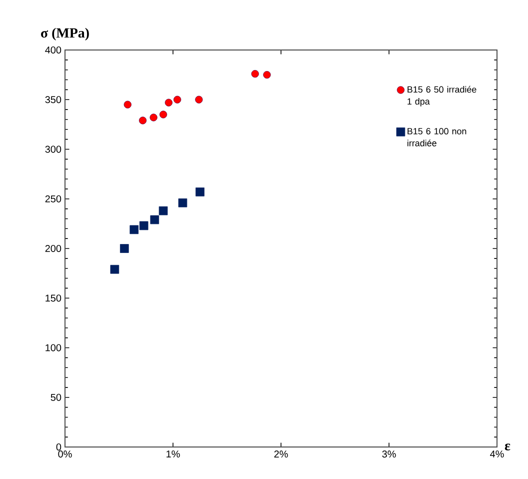 Image resolution: width=528 pixels, height=479 pixels. Describe the element at coordinates (442, 96) in the screenshot. I see `legend-label: B15 6 50 irradiée 1 dpa` at that location.